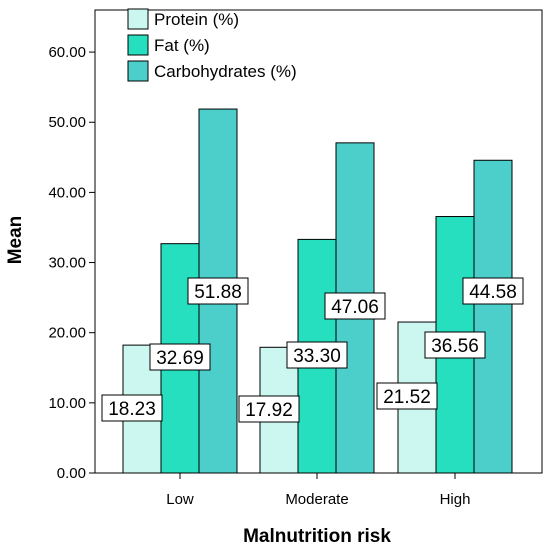  Describe the element at coordinates (67, 122) in the screenshot. I see `y-tick-label: 50.00` at that location.